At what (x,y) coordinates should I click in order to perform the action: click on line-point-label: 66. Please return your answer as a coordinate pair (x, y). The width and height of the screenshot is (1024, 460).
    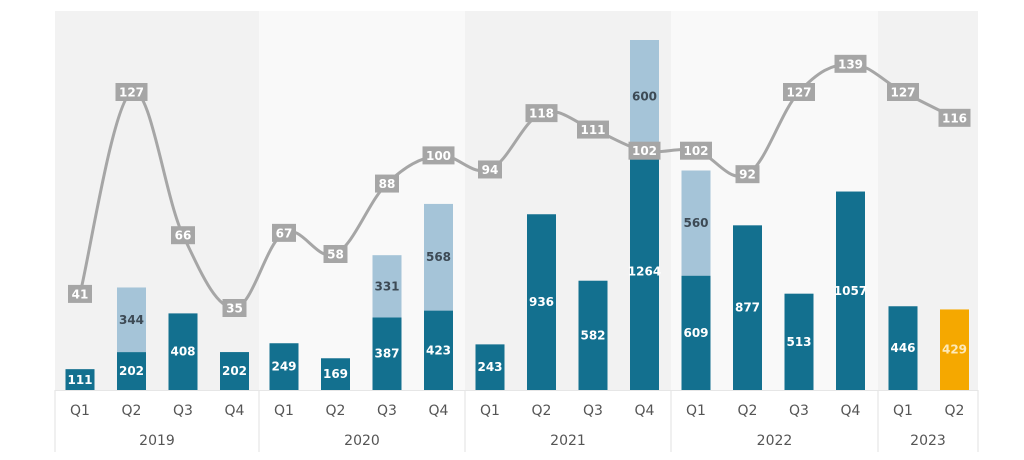
    Looking at the image, I should click on (183, 236).